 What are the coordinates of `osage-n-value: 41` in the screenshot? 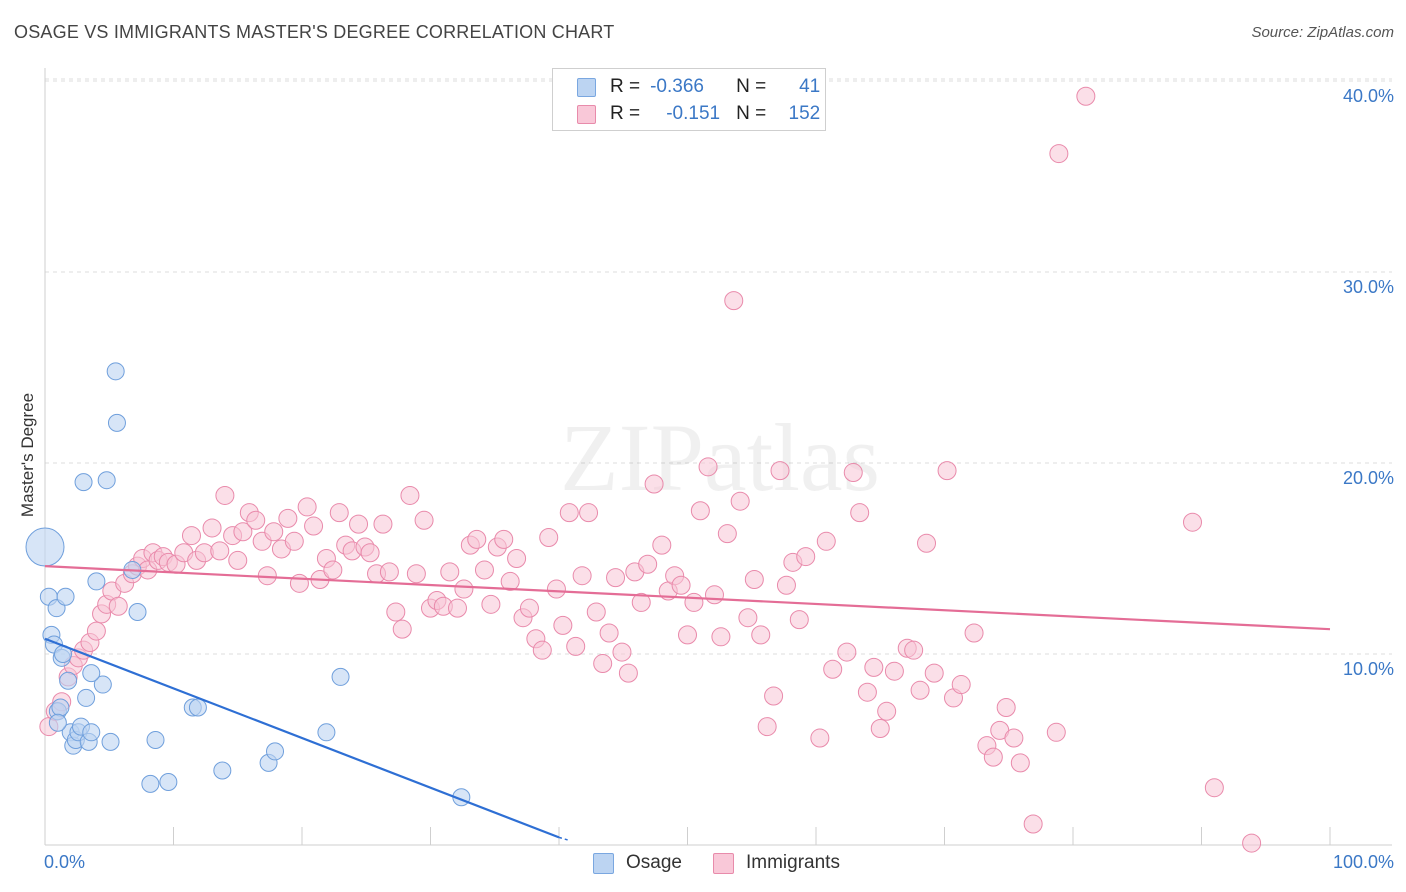 It's located at (810, 86).